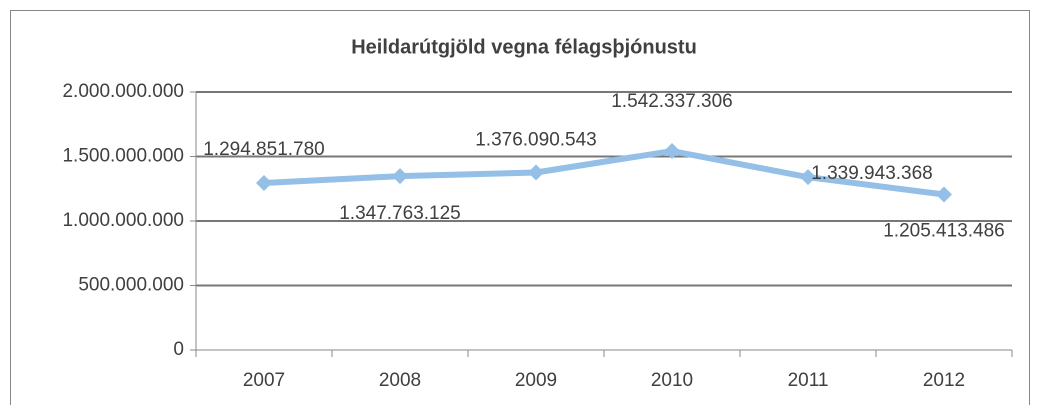  What do you see at coordinates (672, 380) in the screenshot?
I see `x-tick-label: 2010` at bounding box center [672, 380].